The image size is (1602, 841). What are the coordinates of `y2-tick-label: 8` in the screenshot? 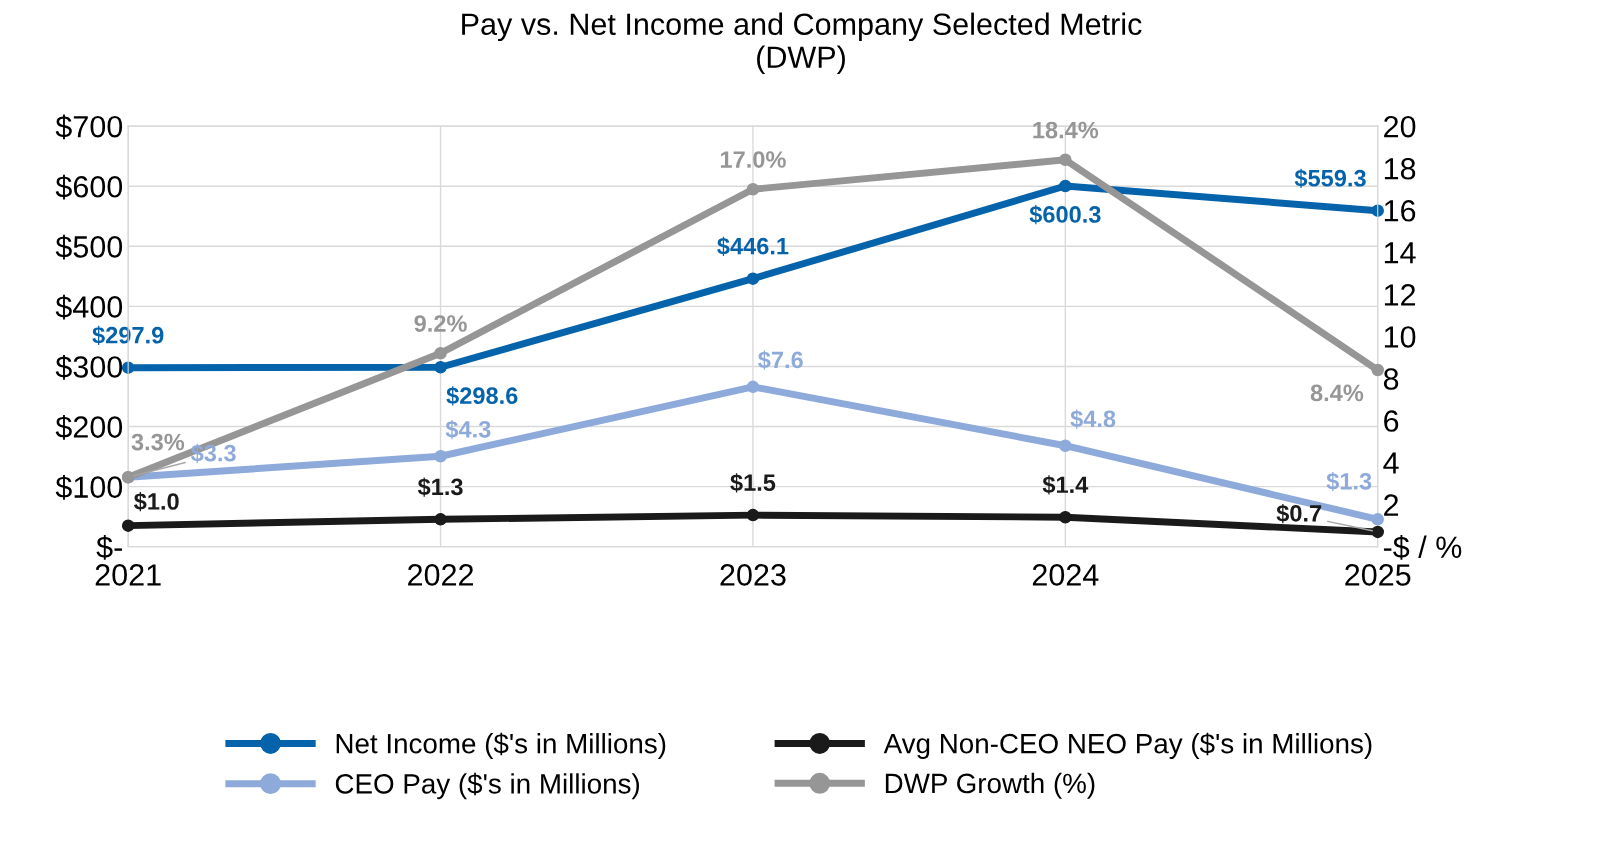 It's located at (1391, 379).